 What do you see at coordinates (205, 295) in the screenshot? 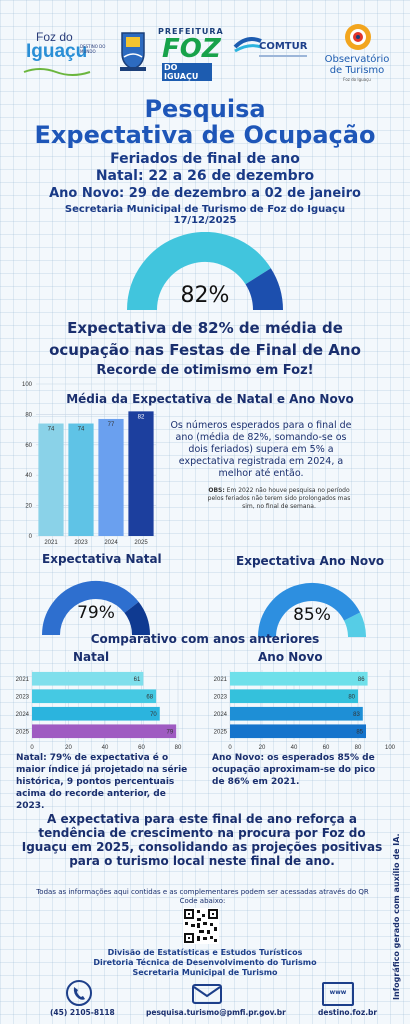
I see `main-gauge-label: 82%` at bounding box center [205, 295].